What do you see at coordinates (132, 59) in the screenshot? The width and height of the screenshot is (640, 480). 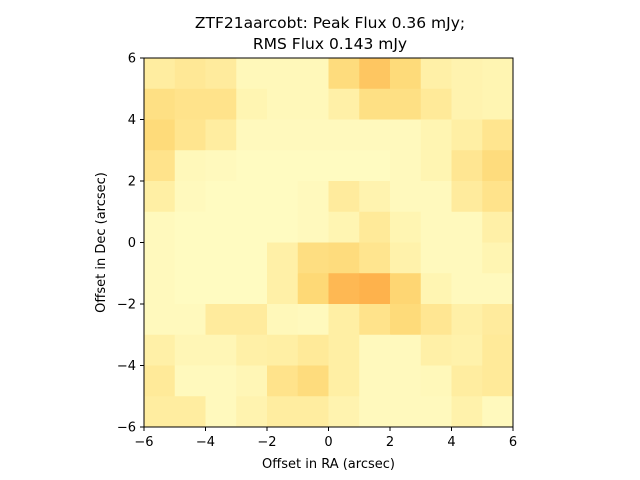 I see `y-tick-label: 6` at bounding box center [132, 59].